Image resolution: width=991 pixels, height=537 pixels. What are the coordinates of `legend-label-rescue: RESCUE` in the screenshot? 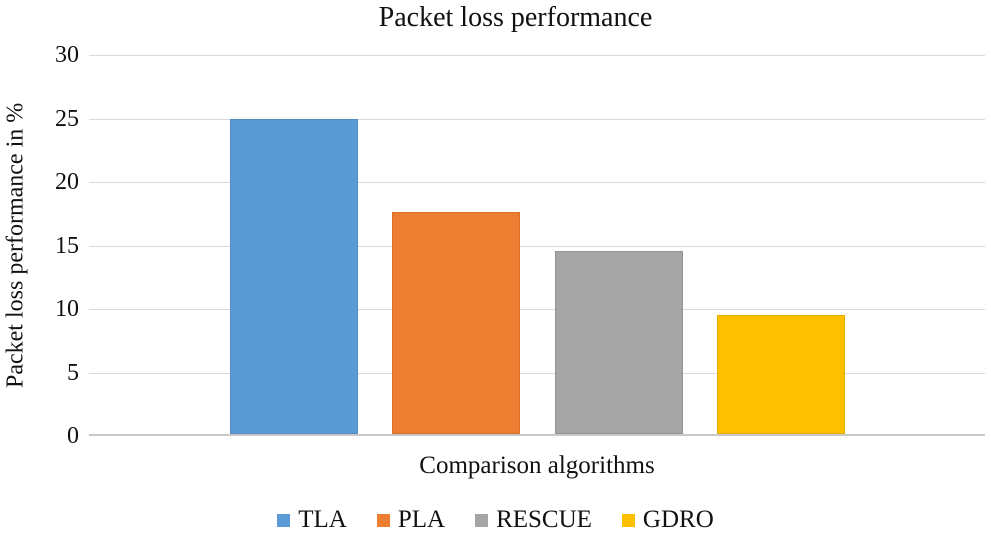 It's located at (544, 519).